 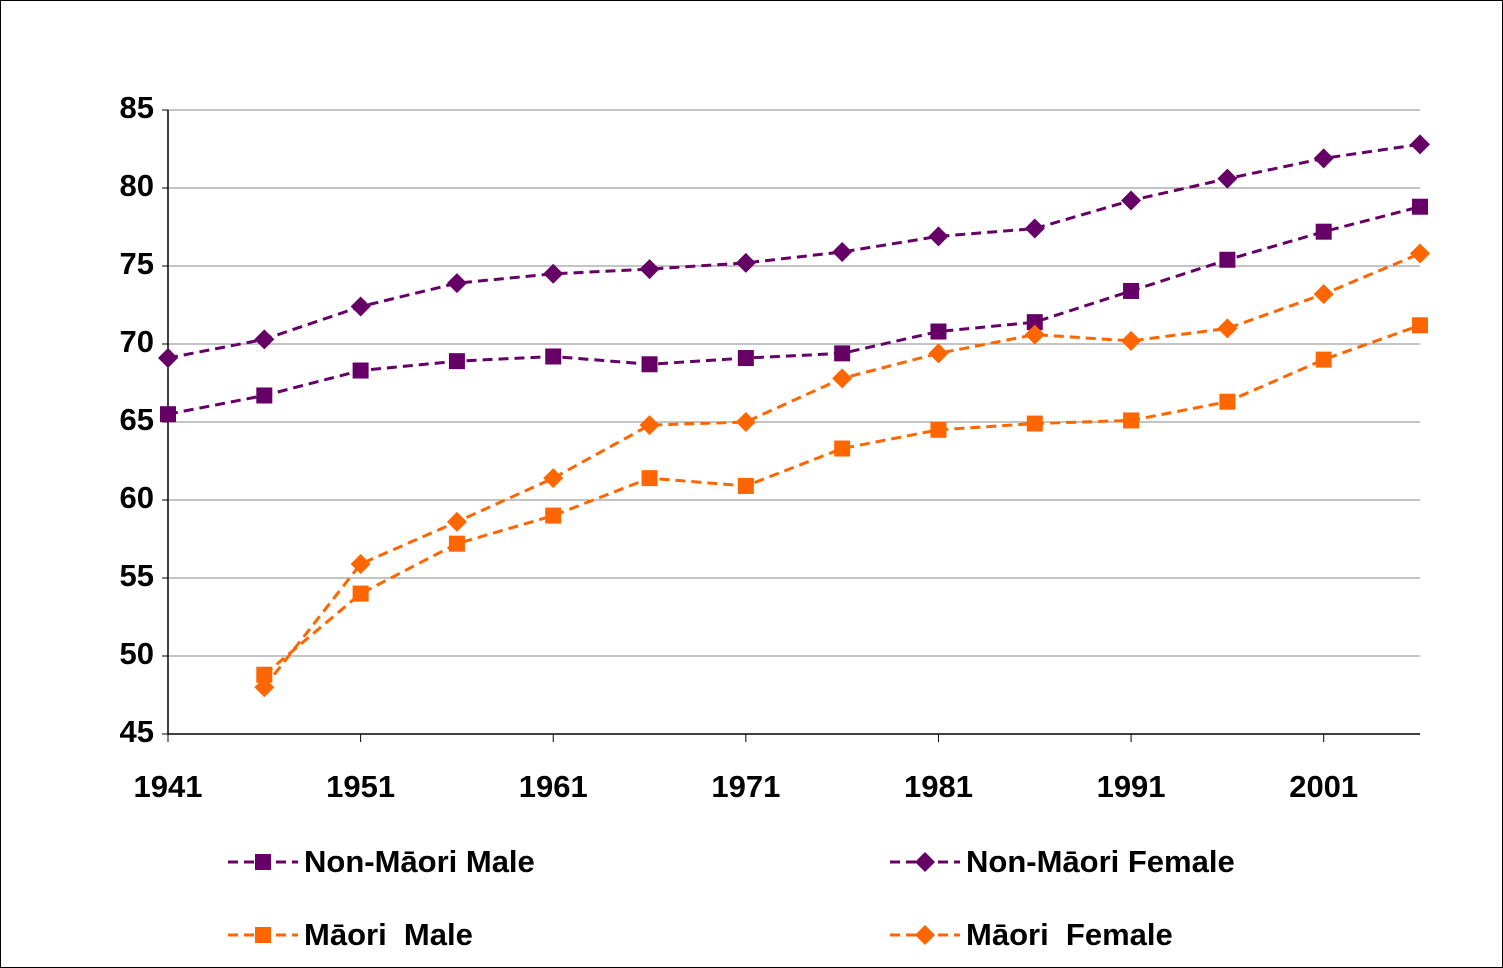 I want to click on x-tick-label: 1951, so click(x=360, y=786).